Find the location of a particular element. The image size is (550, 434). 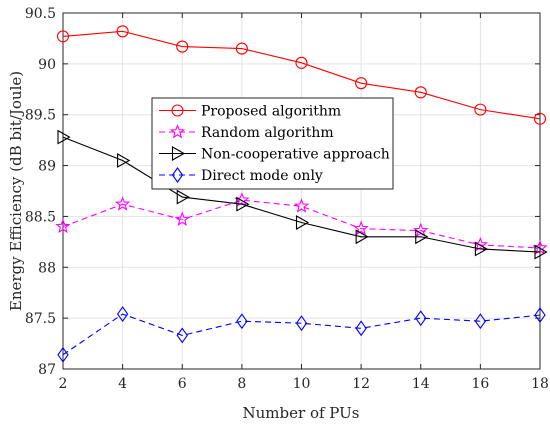

x-tick-label: 18 is located at coordinates (540, 384).